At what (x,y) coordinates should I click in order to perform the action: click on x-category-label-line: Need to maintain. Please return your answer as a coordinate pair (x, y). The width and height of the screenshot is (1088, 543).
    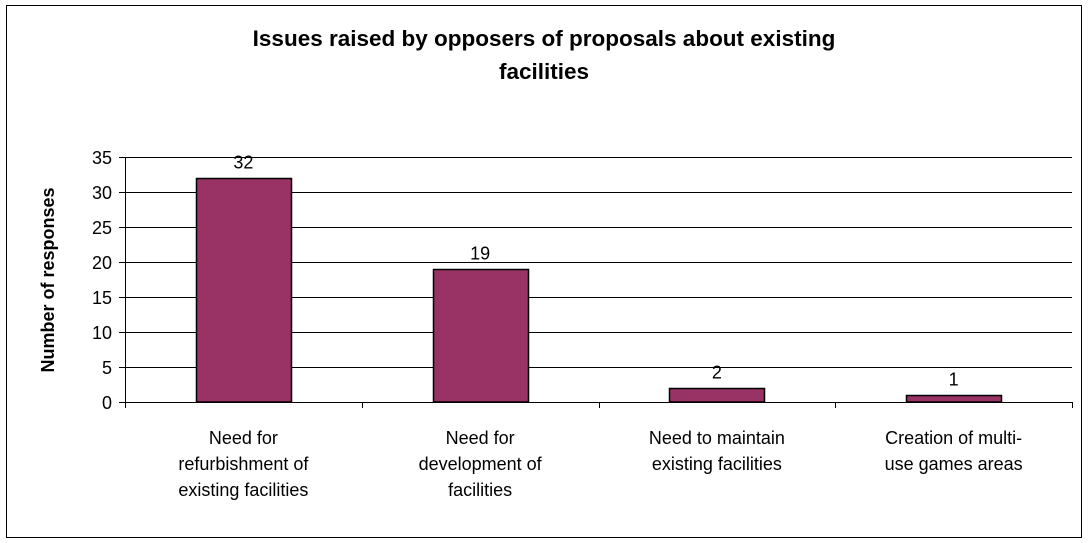
    Looking at the image, I should click on (716, 438).